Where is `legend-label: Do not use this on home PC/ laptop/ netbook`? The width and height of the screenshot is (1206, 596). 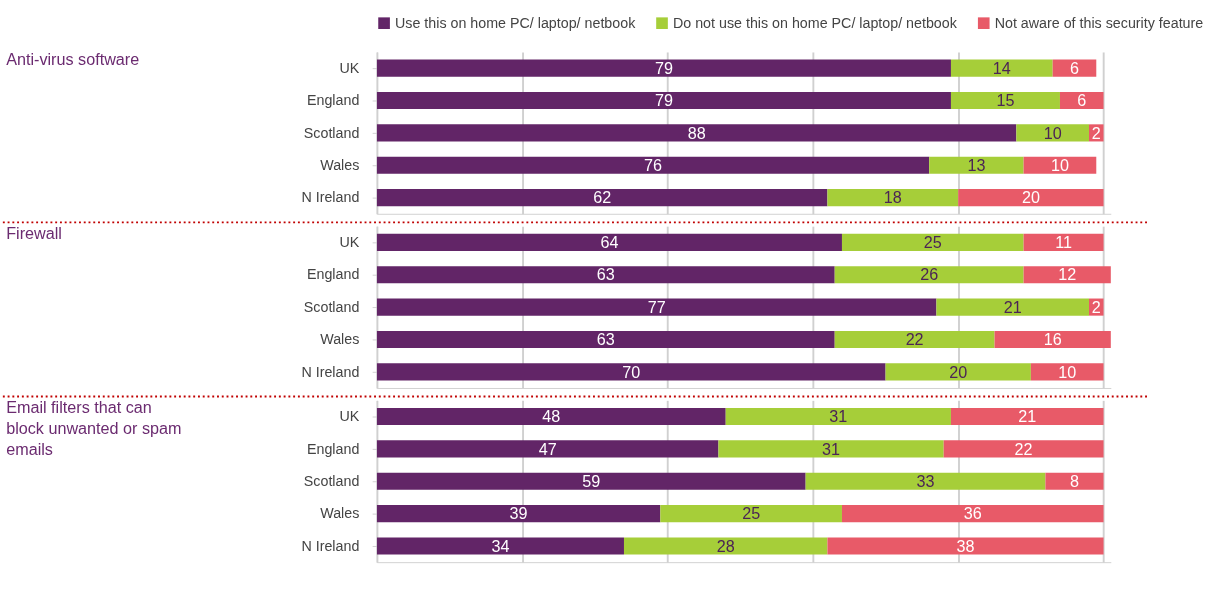
legend-label: Do not use this on home PC/ laptop/ netbook is located at coordinates (815, 22).